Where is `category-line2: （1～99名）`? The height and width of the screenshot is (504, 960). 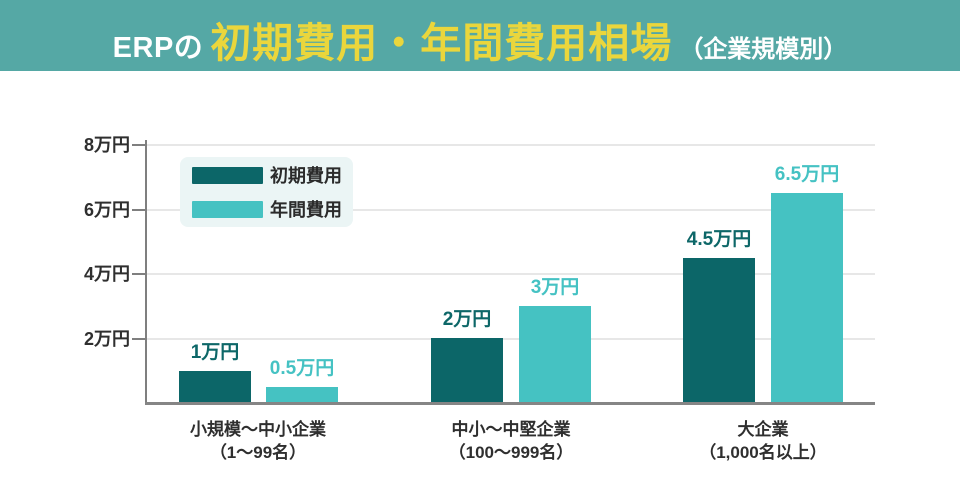 category-line2: （1～99名） is located at coordinates (258, 452).